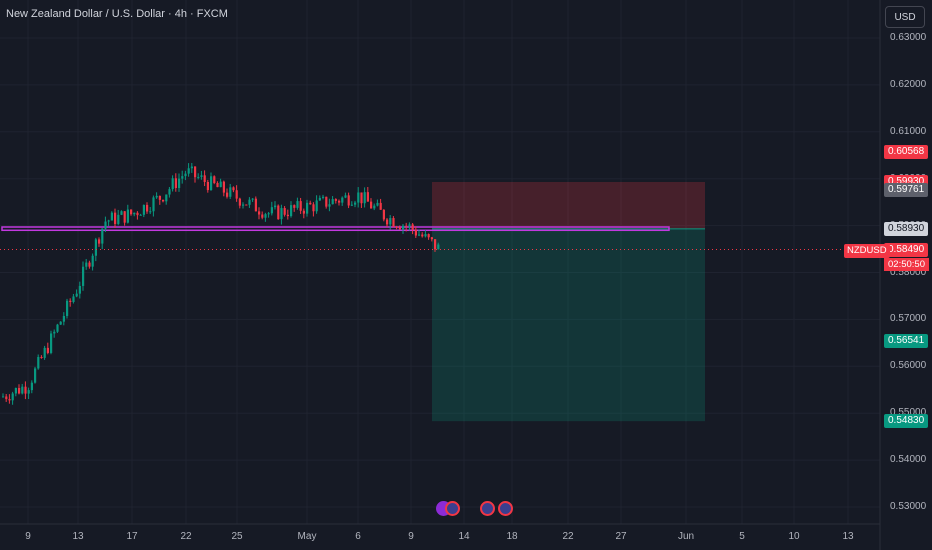  What do you see at coordinates (794, 536) in the screenshot?
I see `time-tick-label: 10` at bounding box center [794, 536].